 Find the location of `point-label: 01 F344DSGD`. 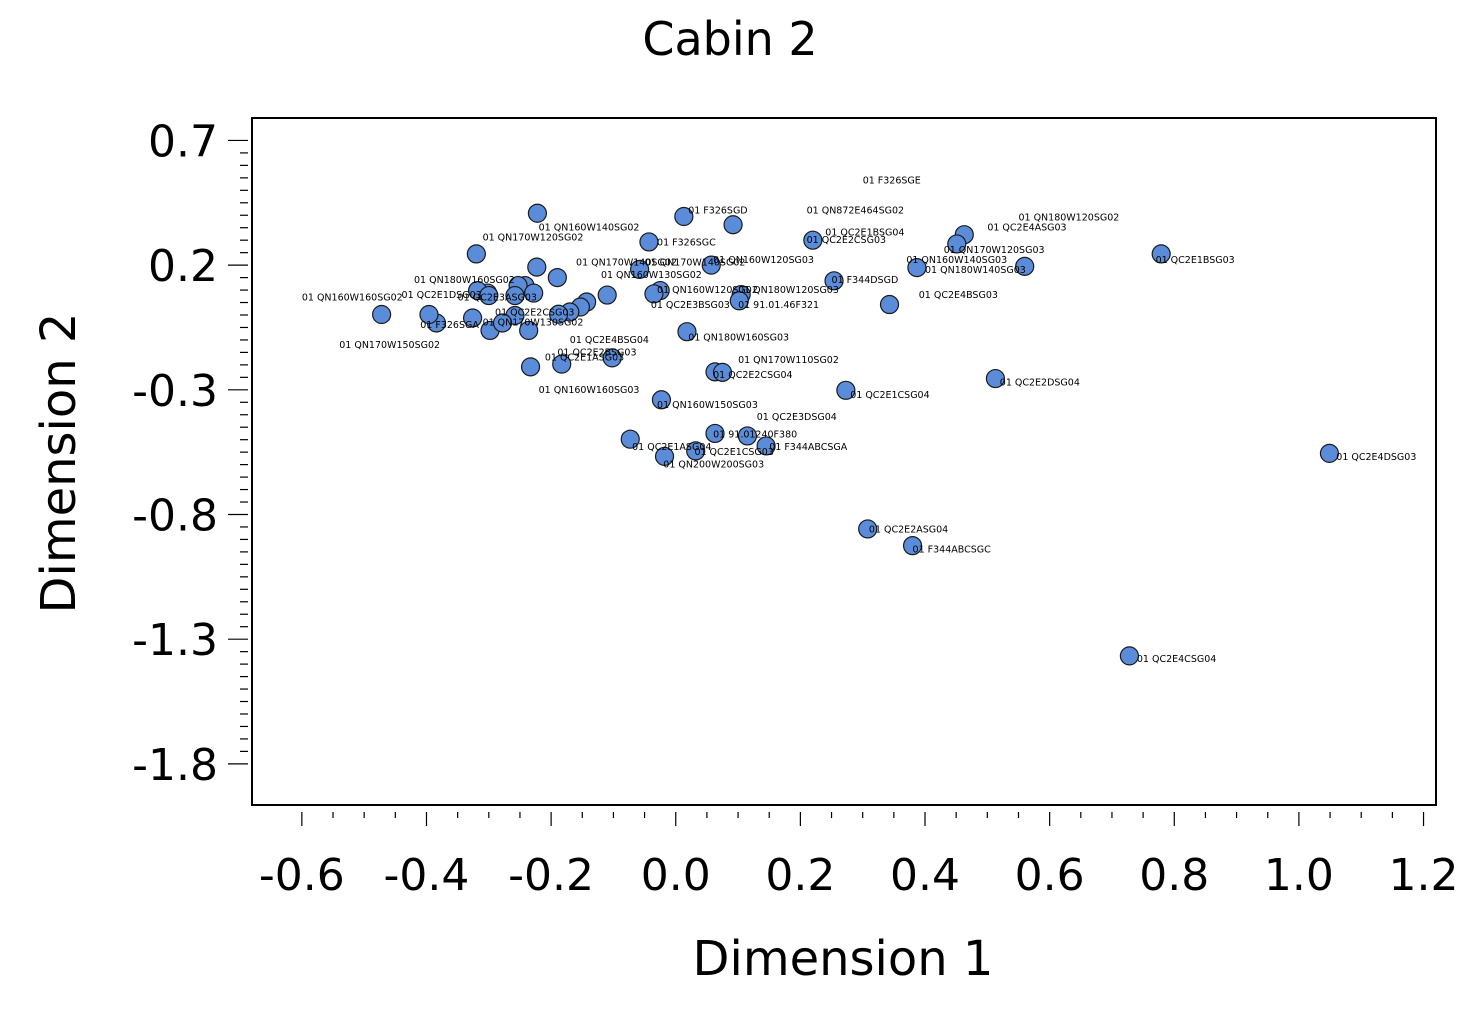

point-label: 01 F344DSGD is located at coordinates (865, 280).